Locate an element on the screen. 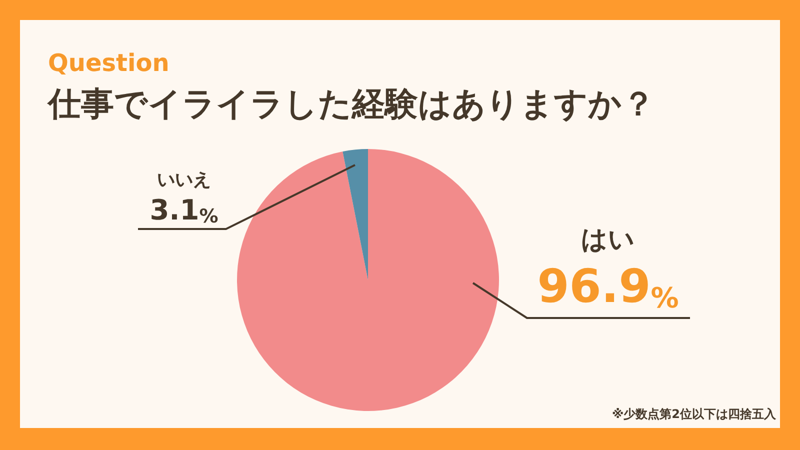  text: ※少数点第2位以下は四捨五入 is located at coordinates (694, 414).